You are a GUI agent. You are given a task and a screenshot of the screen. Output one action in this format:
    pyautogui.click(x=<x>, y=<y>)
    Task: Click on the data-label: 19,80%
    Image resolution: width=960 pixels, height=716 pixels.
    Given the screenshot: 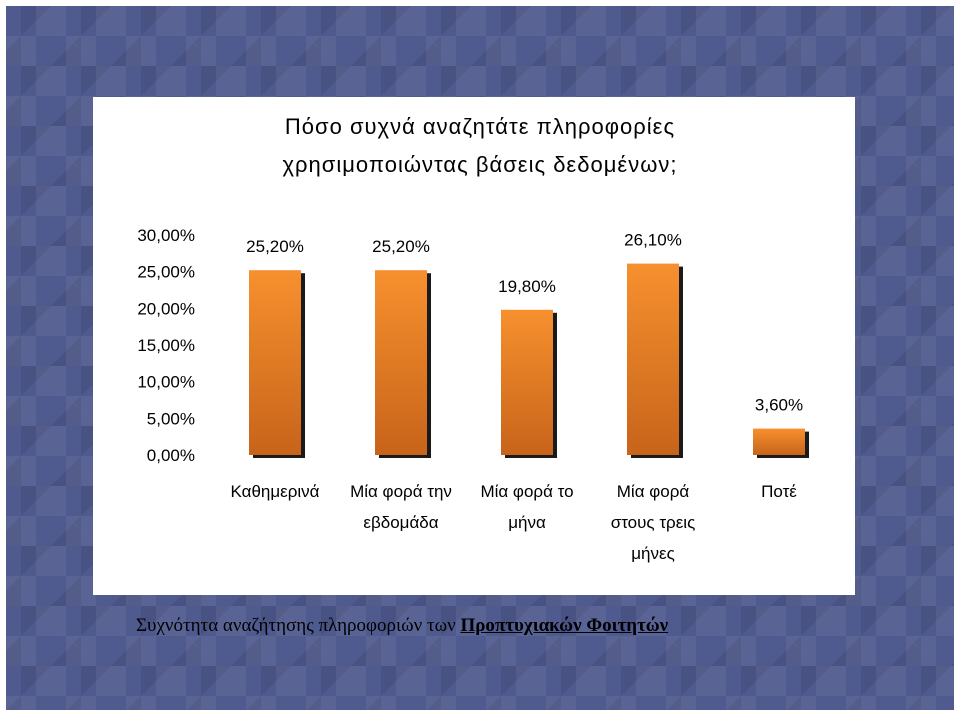 What is the action you would take?
    pyautogui.click(x=527, y=286)
    